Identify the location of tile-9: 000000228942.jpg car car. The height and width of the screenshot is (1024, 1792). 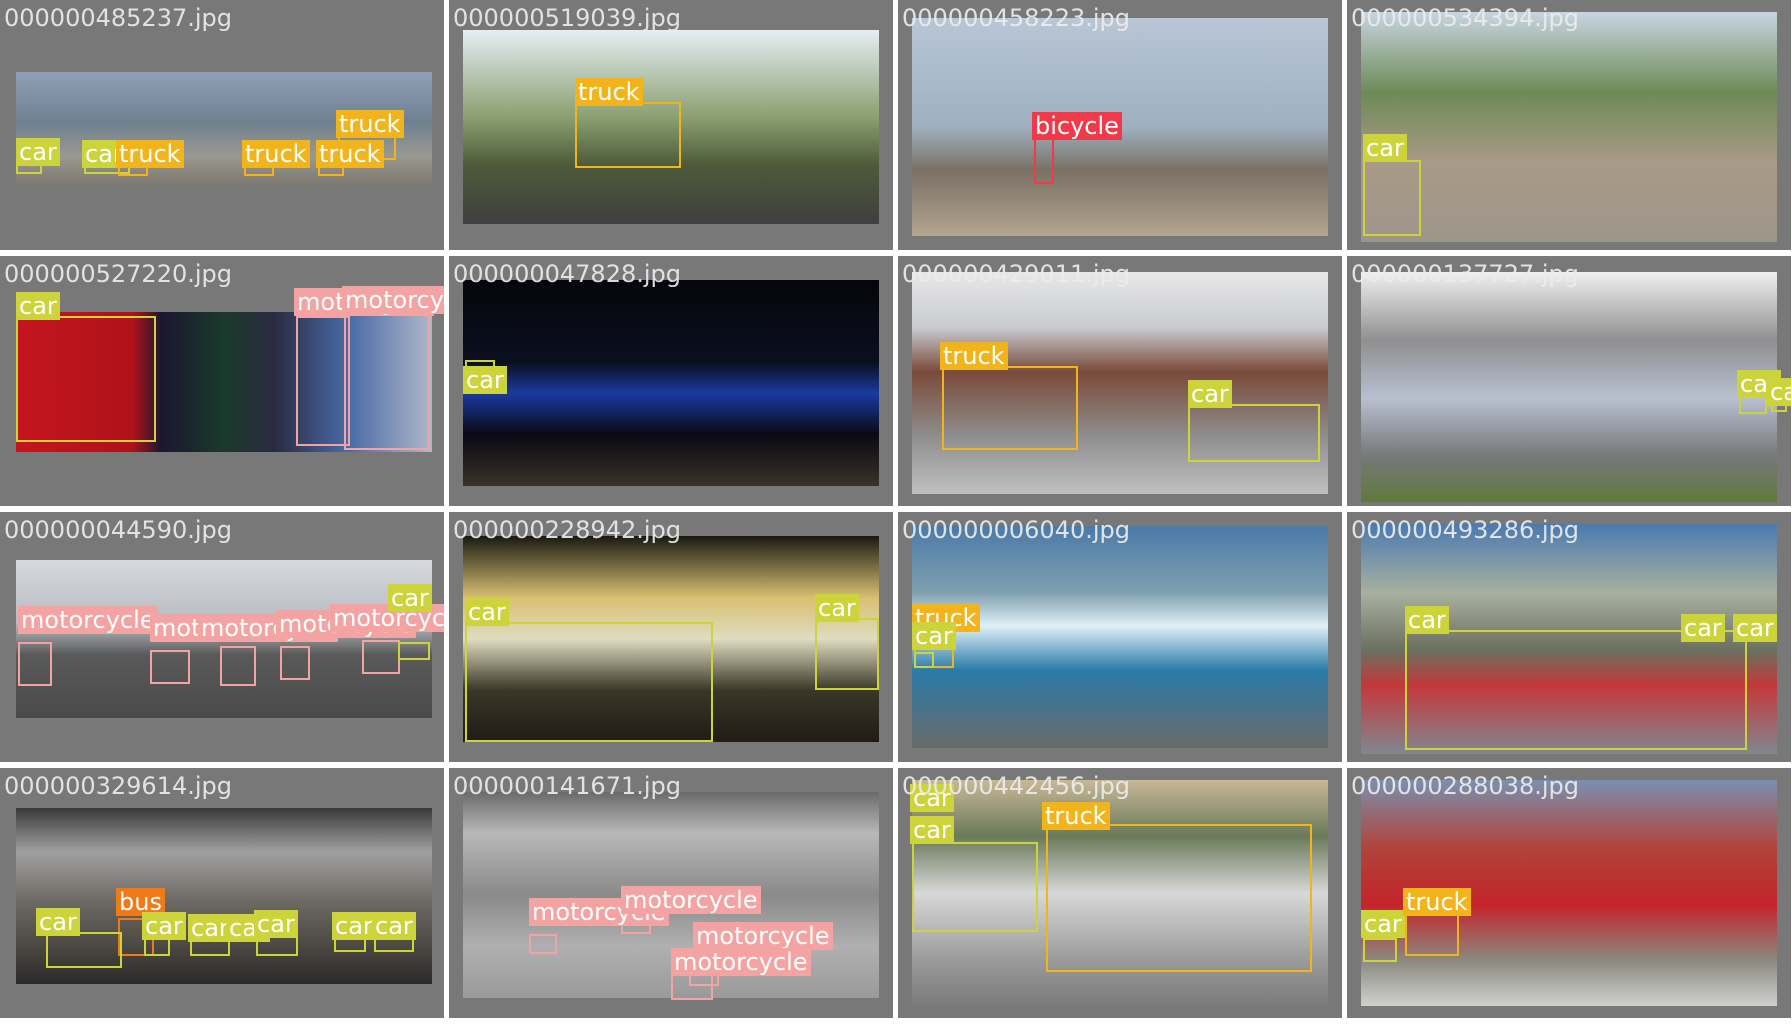
(671, 637).